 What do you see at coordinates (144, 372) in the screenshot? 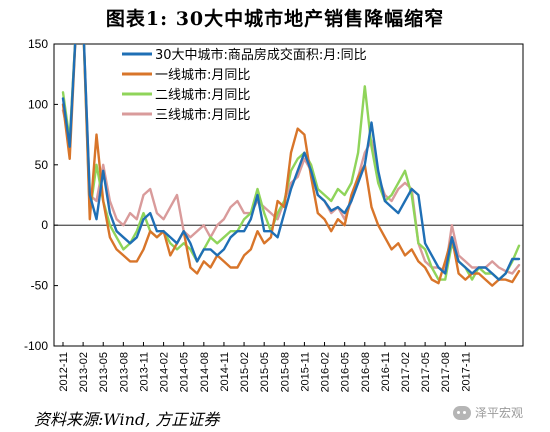
I see `x-tick-label: 2013-11` at bounding box center [144, 372].